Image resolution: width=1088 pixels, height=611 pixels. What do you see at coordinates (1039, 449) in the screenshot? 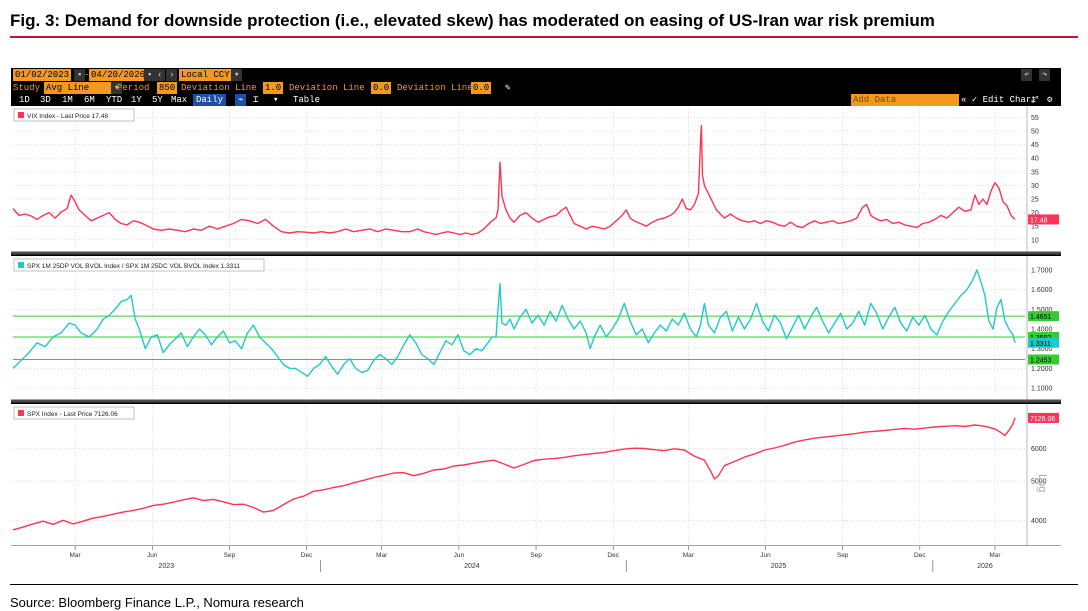
I see `y-tick-label: 6000` at bounding box center [1039, 449].